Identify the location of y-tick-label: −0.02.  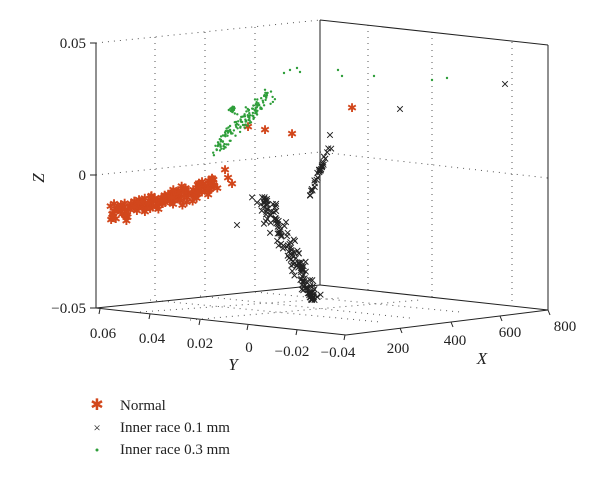
(292, 352).